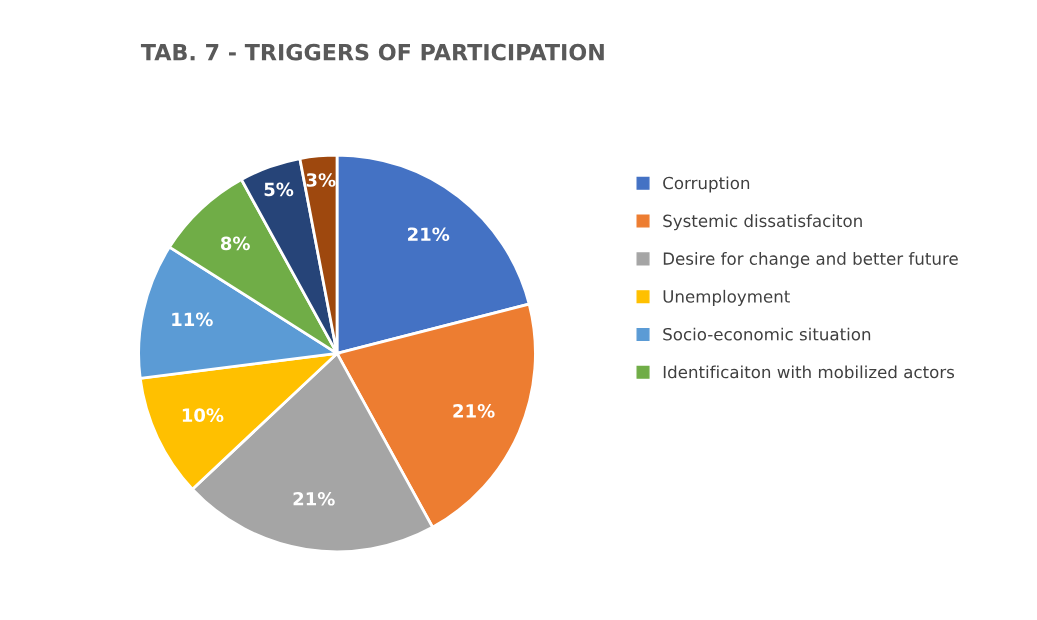 The width and height of the screenshot is (1037, 620). I want to click on data-label: 8%, so click(235, 243).